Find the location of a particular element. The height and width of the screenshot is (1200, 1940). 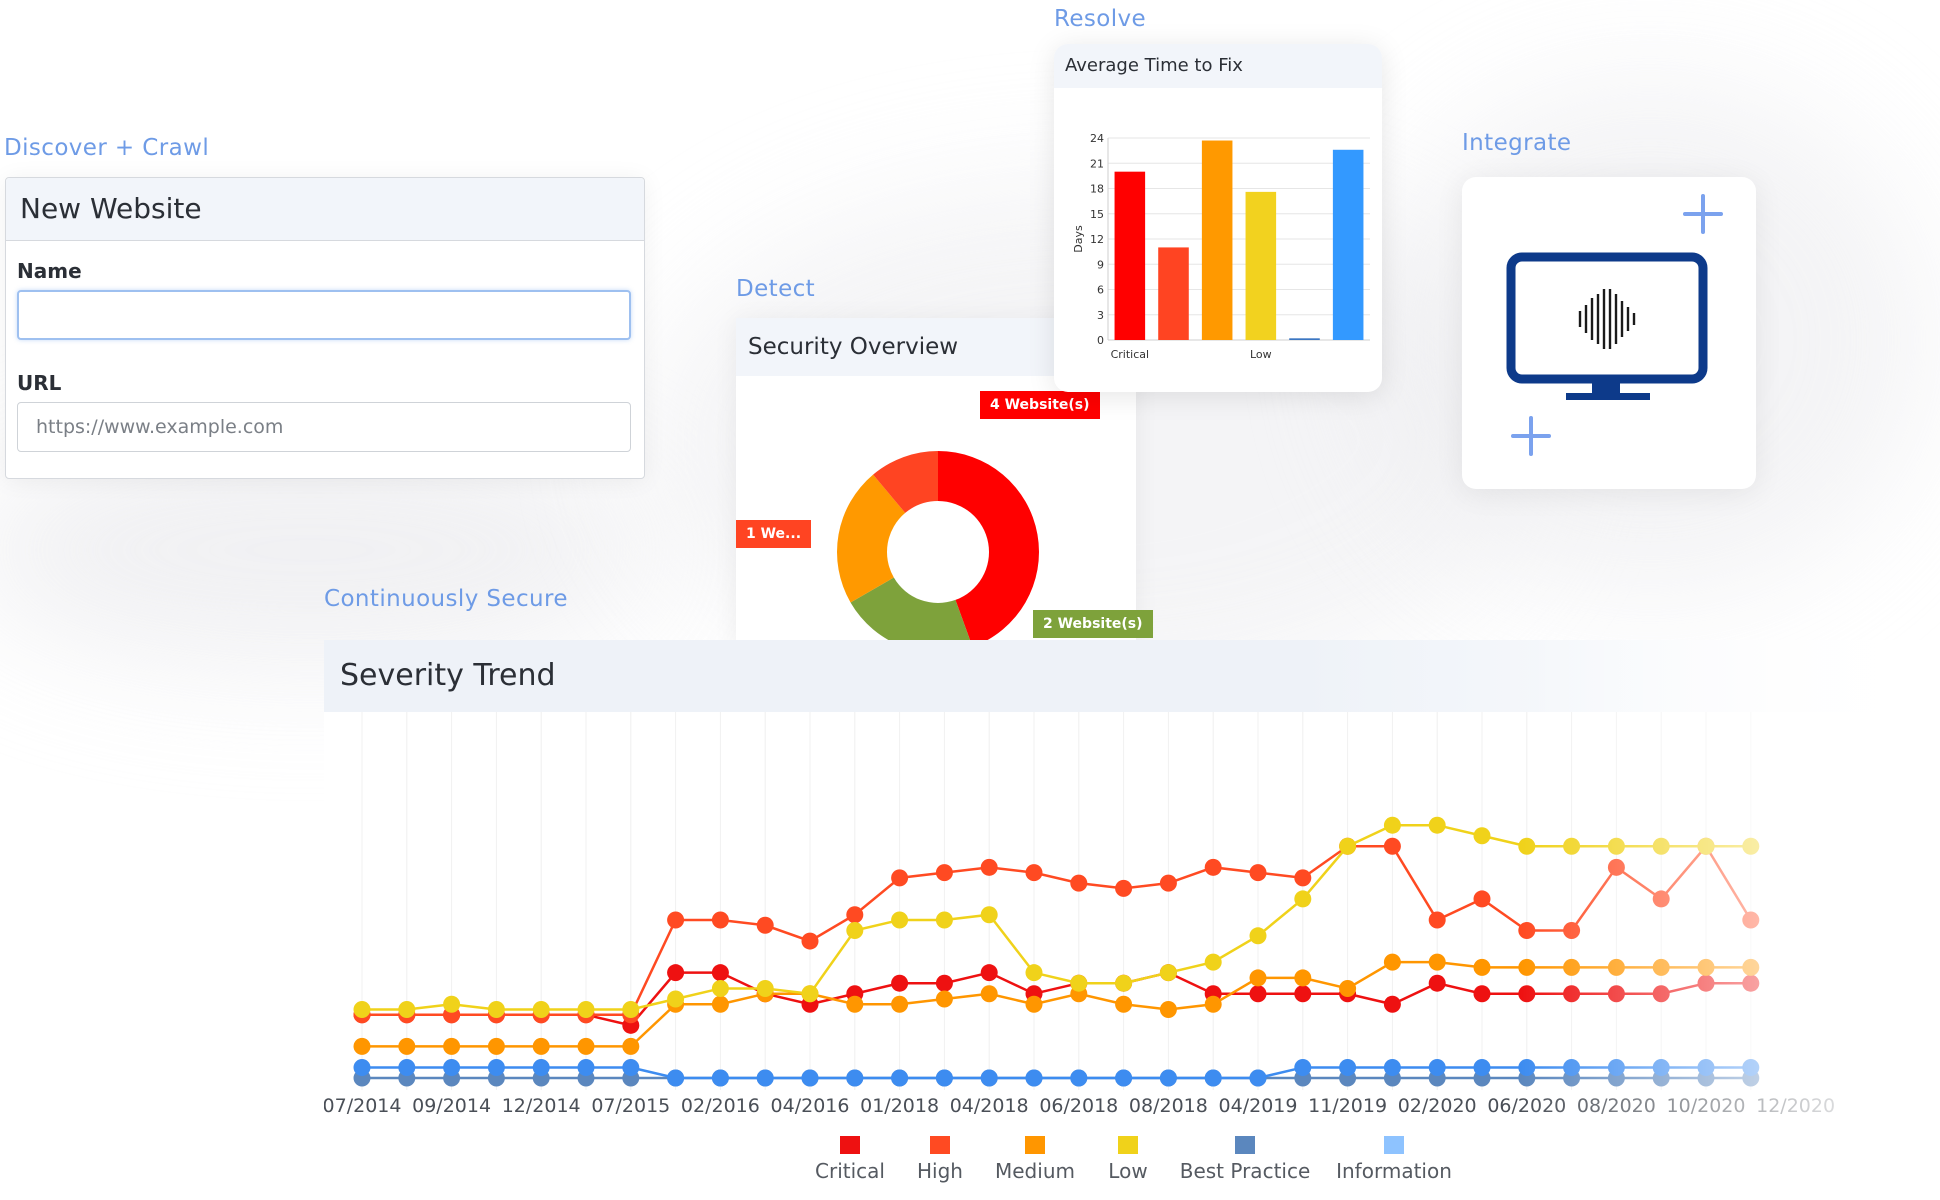

donut-slice-medium is located at coordinates (871, 538).